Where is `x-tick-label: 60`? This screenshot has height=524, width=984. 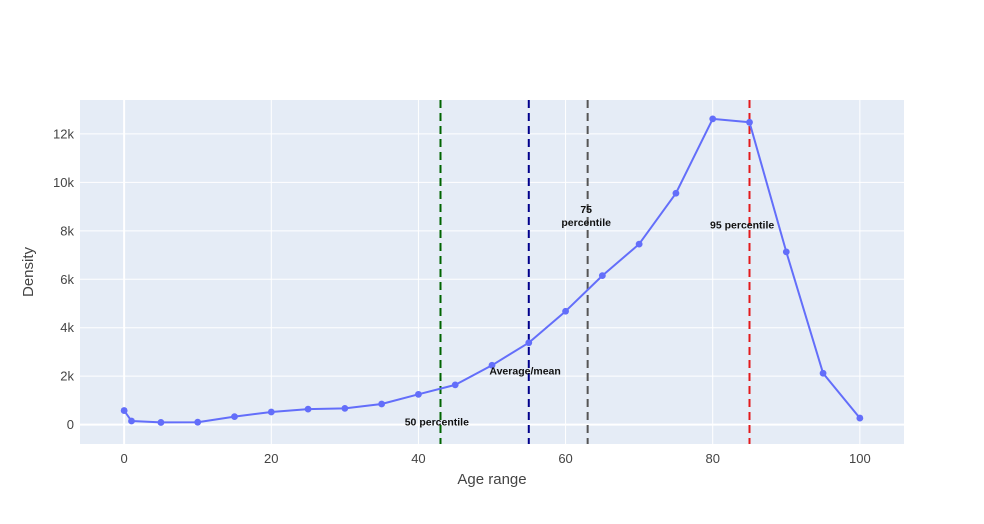
x-tick-label: 60 is located at coordinates (565, 458).